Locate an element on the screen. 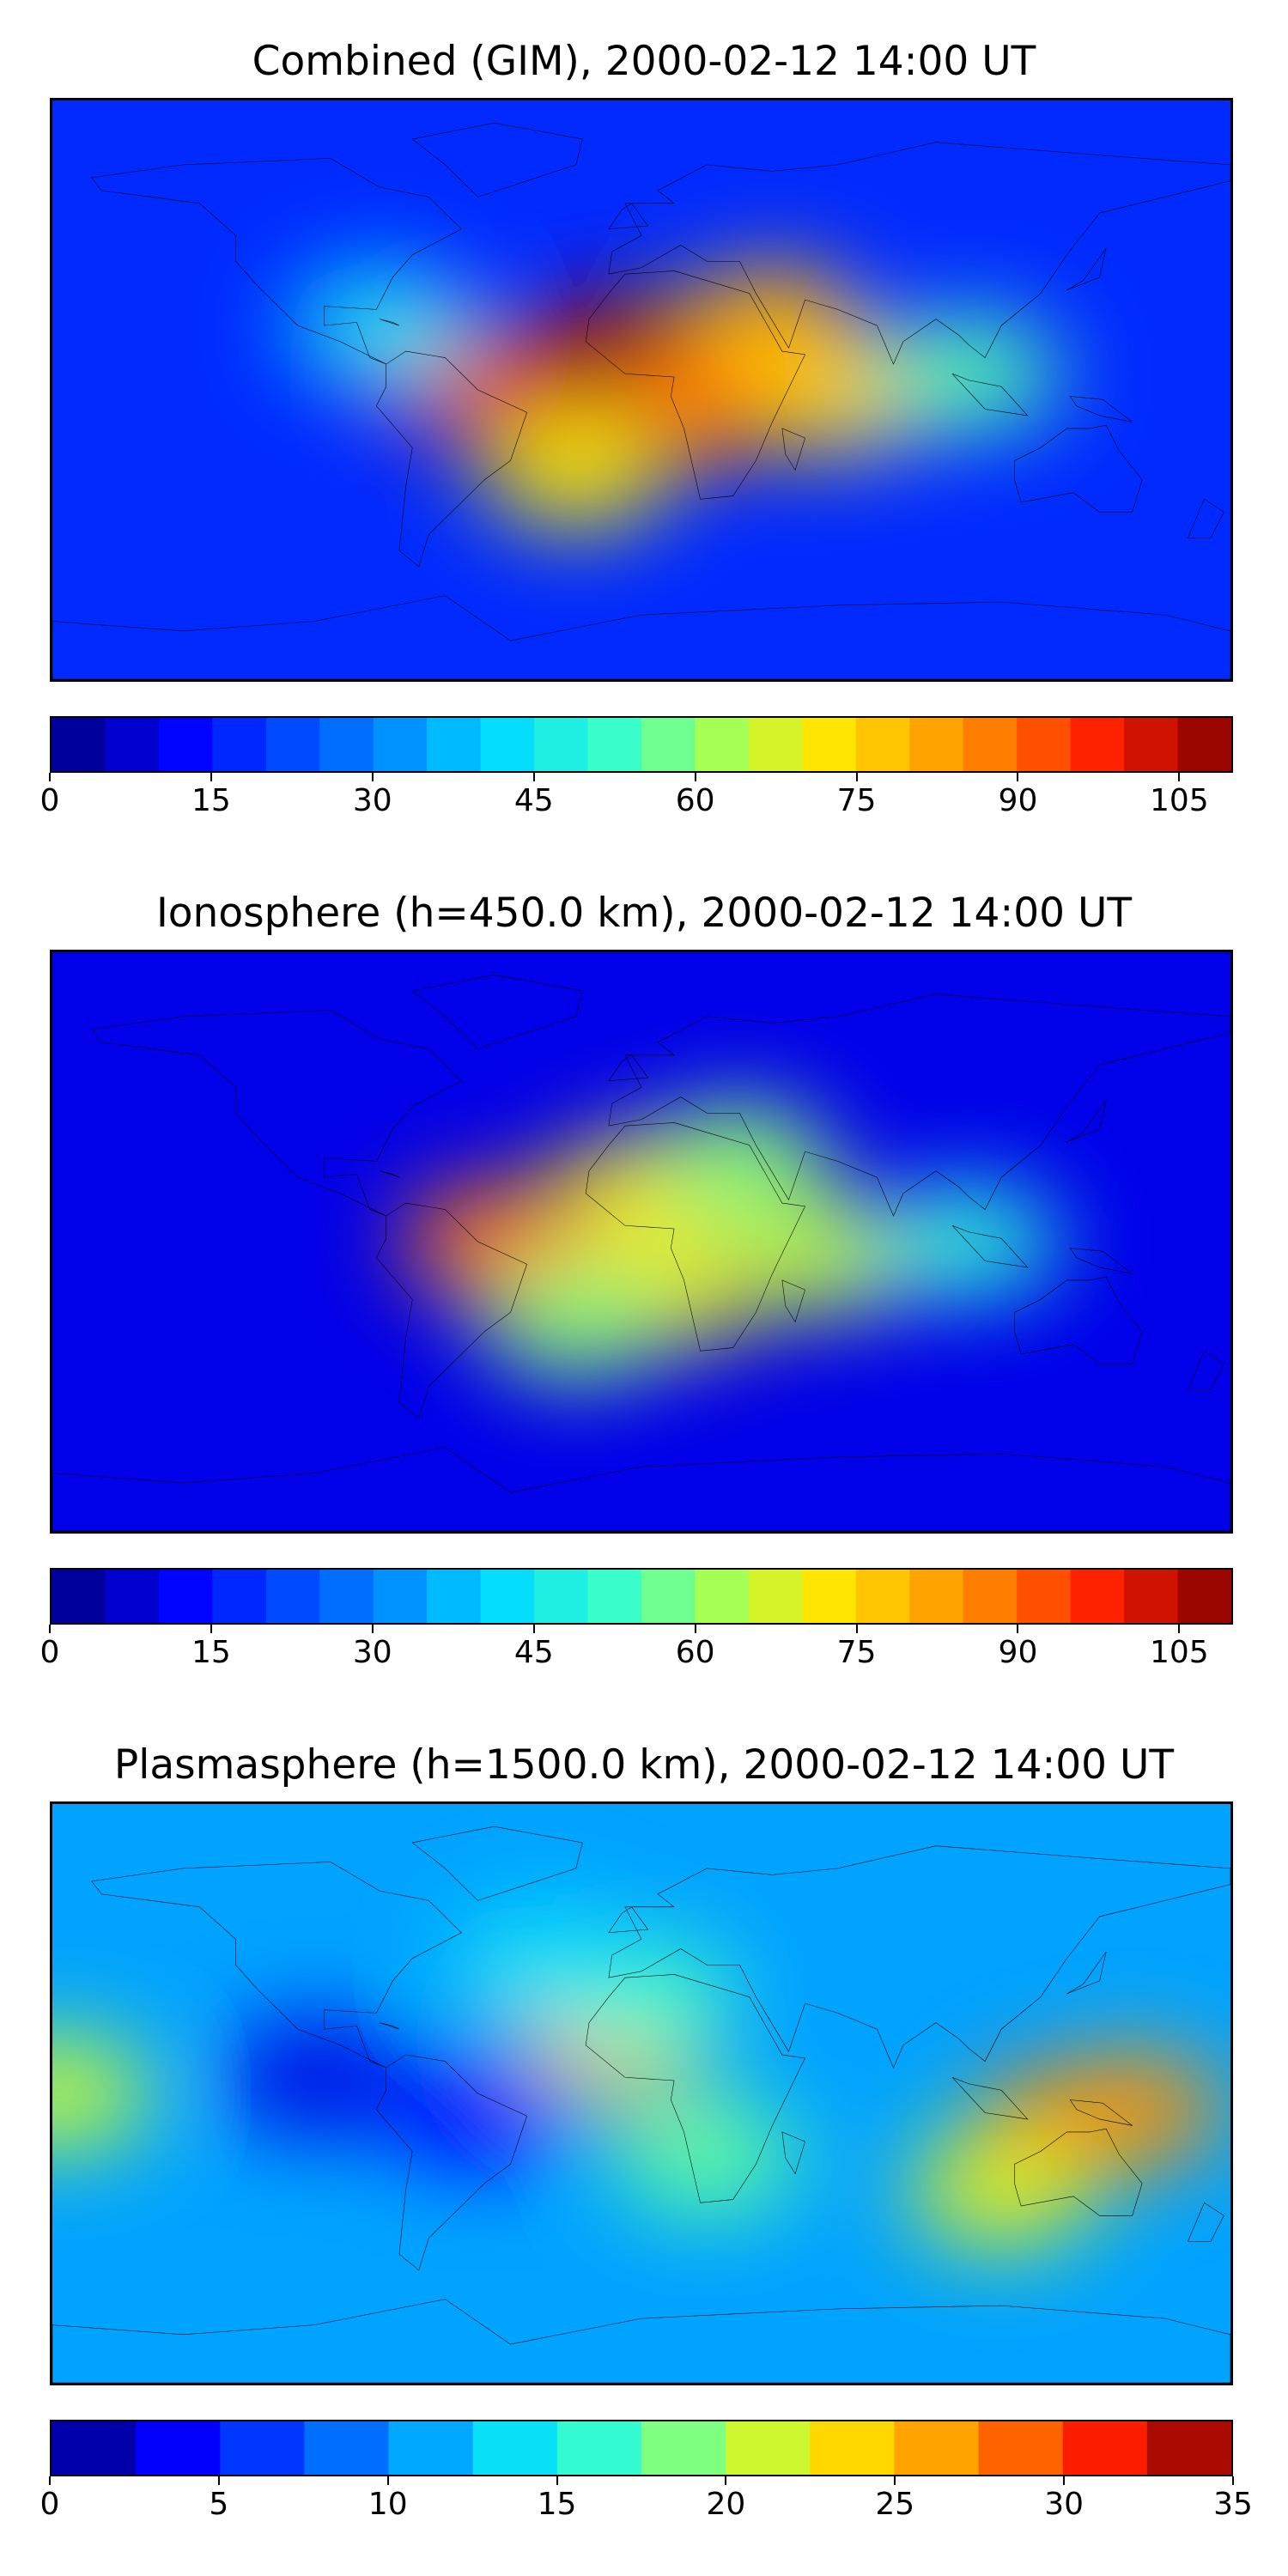  colorbar-combined is located at coordinates (641, 744).